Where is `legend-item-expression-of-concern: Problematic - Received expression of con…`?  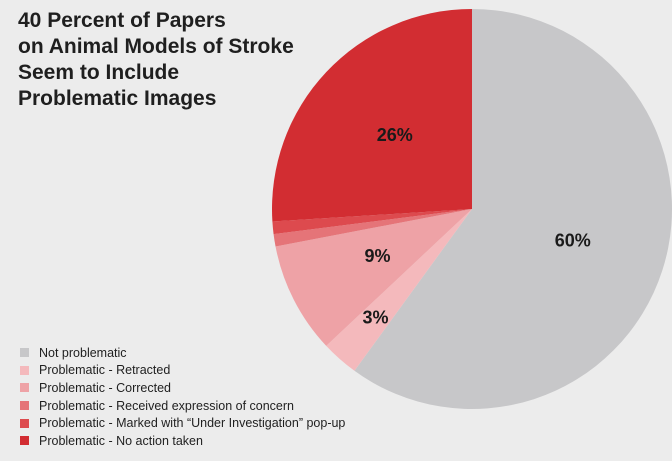
legend-item-expression-of-concern: Problematic - Received expression of con… is located at coordinates (182, 406).